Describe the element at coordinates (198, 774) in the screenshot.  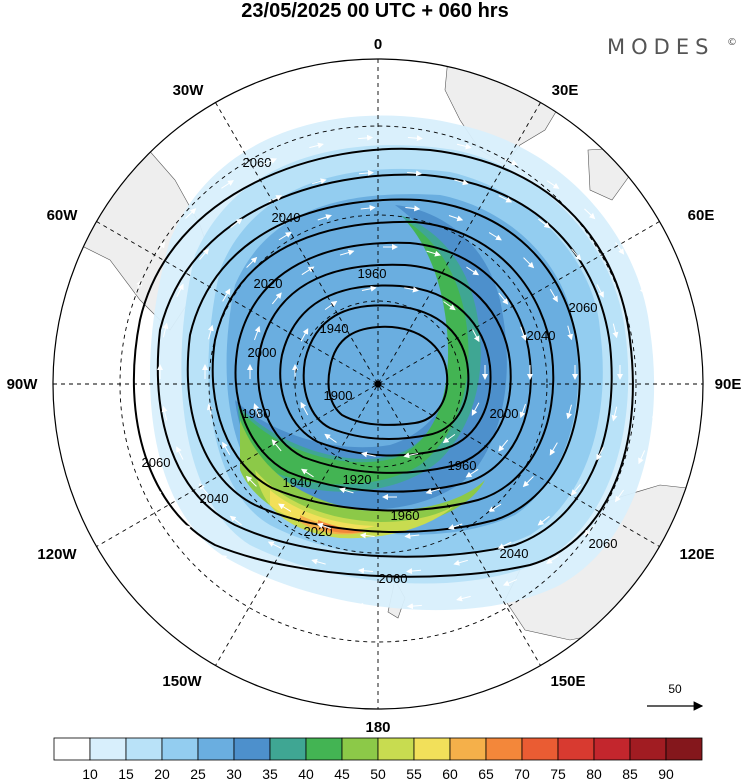
I see `colorbar-tick-label: 25` at that location.